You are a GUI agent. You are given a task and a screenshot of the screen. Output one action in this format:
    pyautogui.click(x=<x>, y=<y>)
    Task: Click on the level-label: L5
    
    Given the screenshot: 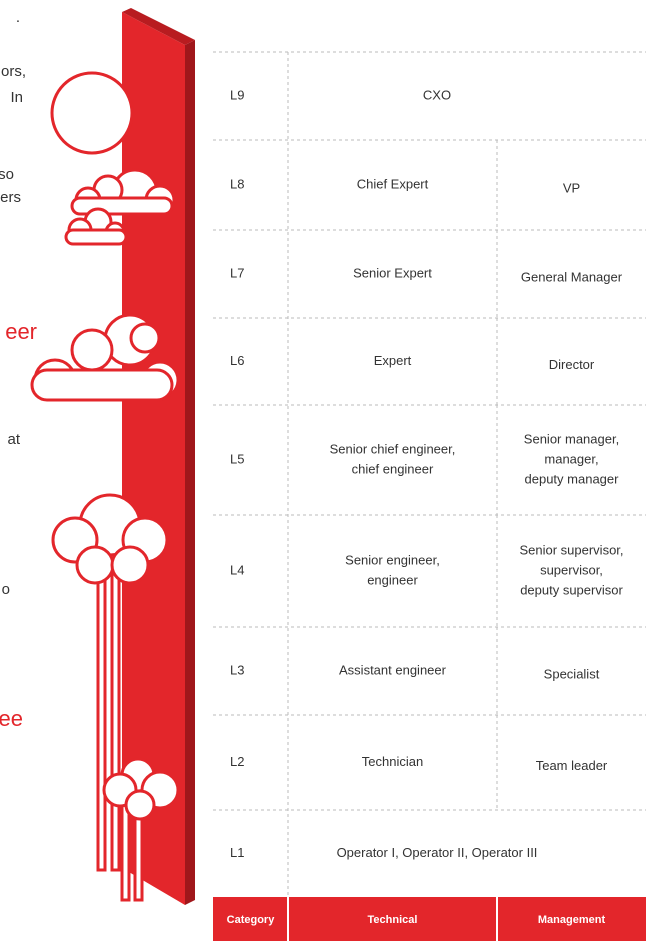 What is the action you would take?
    pyautogui.click(x=237, y=458)
    